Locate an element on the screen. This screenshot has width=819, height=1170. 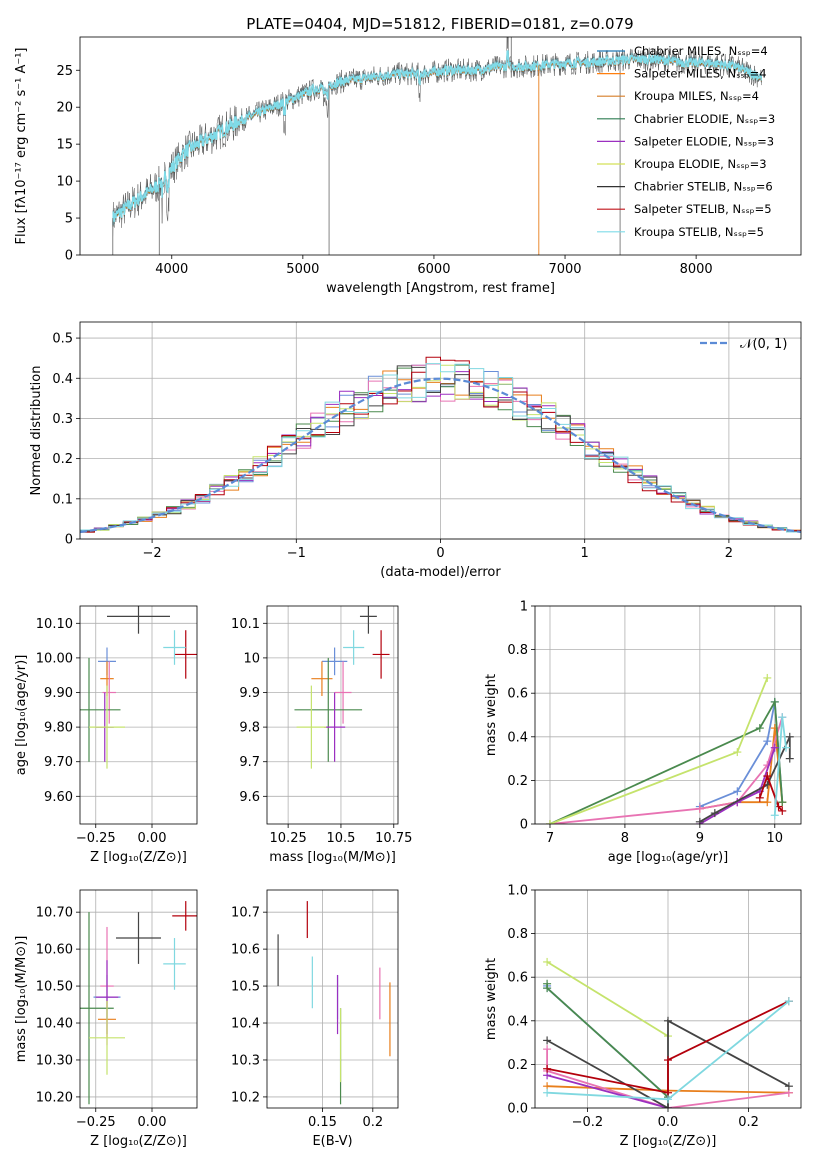
y-tick-label: 20 is located at coordinates (64, 108).